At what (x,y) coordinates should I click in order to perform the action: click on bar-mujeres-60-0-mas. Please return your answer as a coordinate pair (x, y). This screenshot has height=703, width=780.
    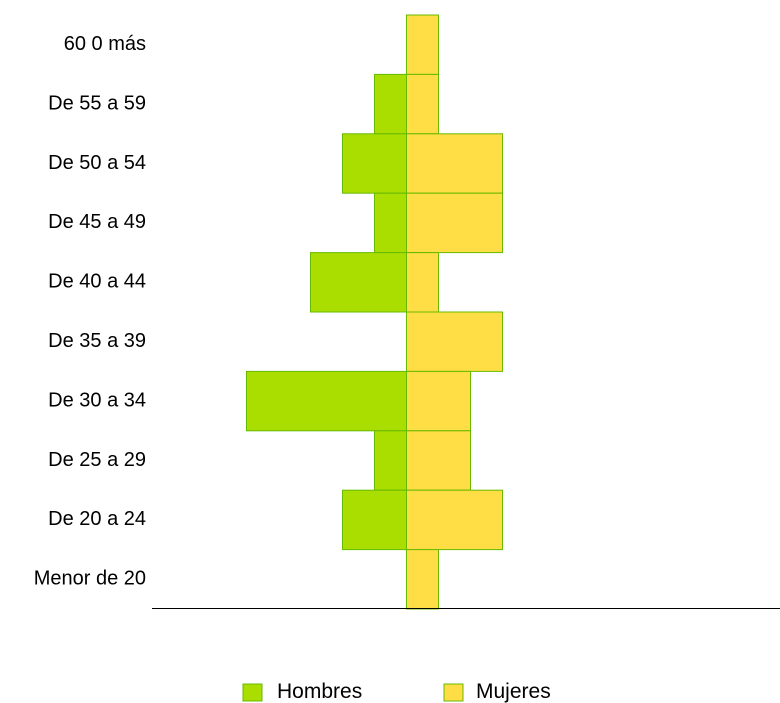
    Looking at the image, I should click on (422, 44).